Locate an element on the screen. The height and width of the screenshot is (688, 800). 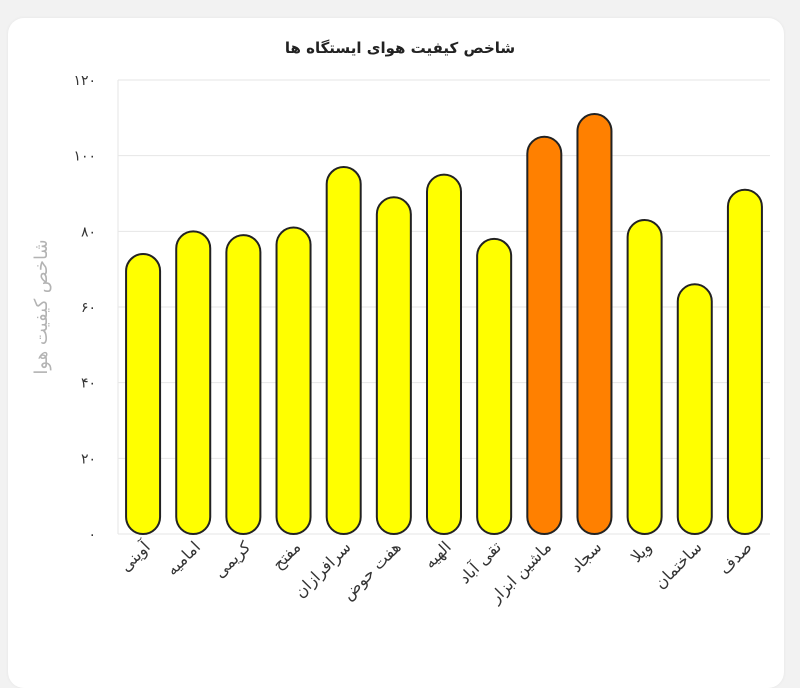
x-tick-label: آوینی is located at coordinates (136, 556).